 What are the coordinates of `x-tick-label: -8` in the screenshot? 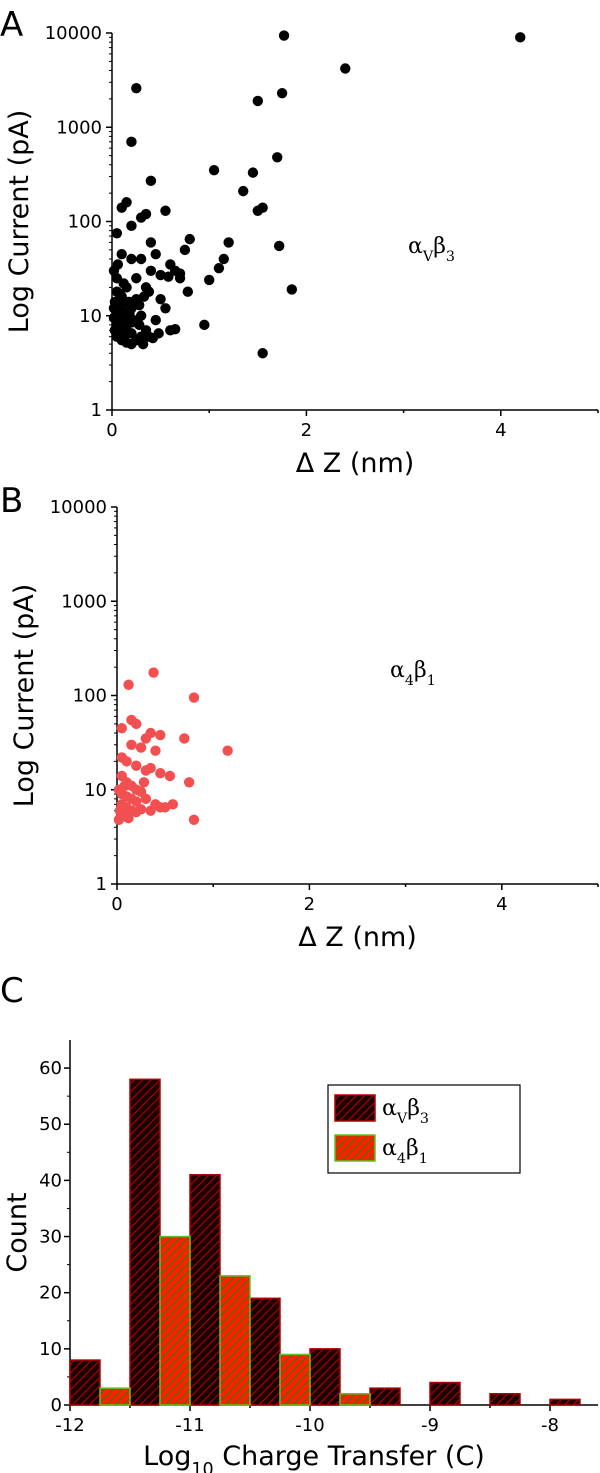 It's located at (550, 1425).